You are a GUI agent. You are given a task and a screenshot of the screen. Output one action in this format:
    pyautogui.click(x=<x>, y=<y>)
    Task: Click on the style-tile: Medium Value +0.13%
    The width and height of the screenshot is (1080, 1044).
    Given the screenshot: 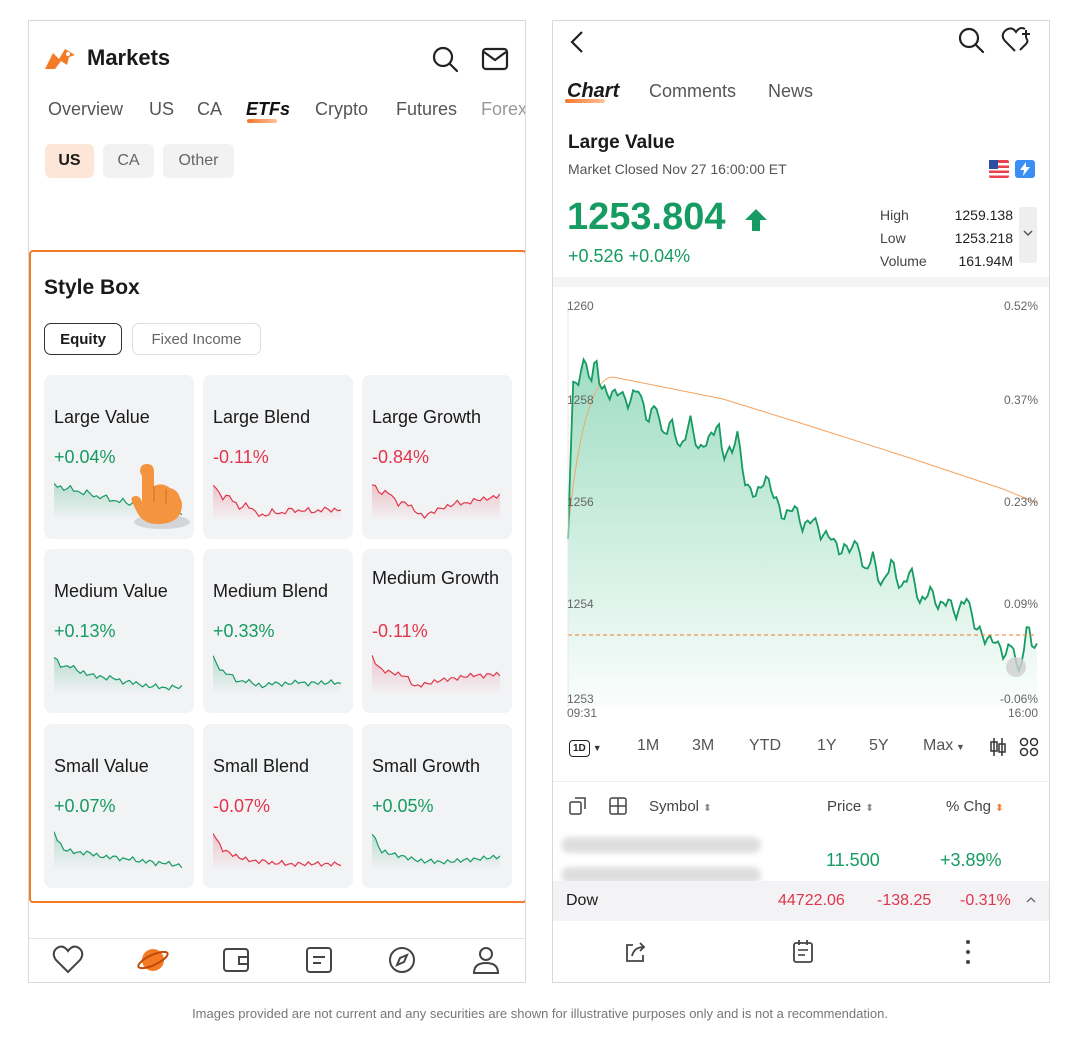 What is the action you would take?
    pyautogui.click(x=119, y=631)
    